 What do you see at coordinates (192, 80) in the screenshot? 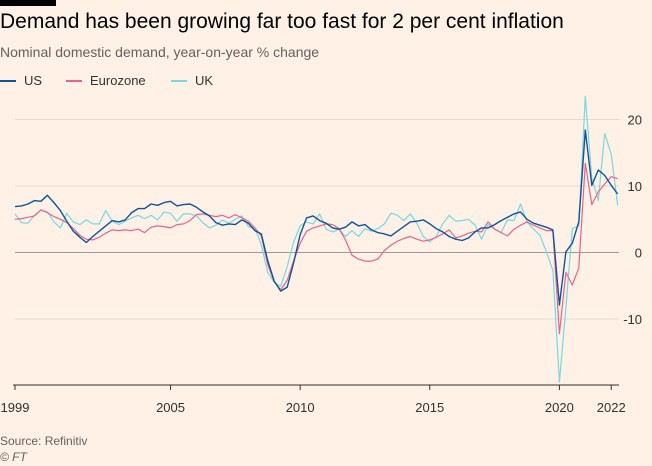
I see `legend-item-uk: UK` at bounding box center [192, 80].